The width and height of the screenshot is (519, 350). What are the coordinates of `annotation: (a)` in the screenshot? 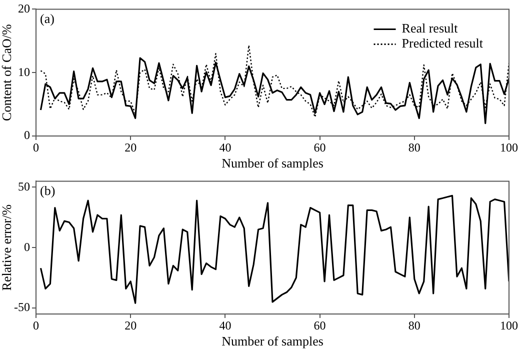 It's located at (47, 18).